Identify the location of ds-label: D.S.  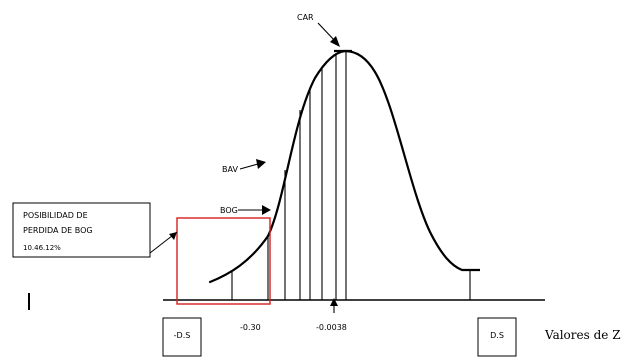
(497, 335).